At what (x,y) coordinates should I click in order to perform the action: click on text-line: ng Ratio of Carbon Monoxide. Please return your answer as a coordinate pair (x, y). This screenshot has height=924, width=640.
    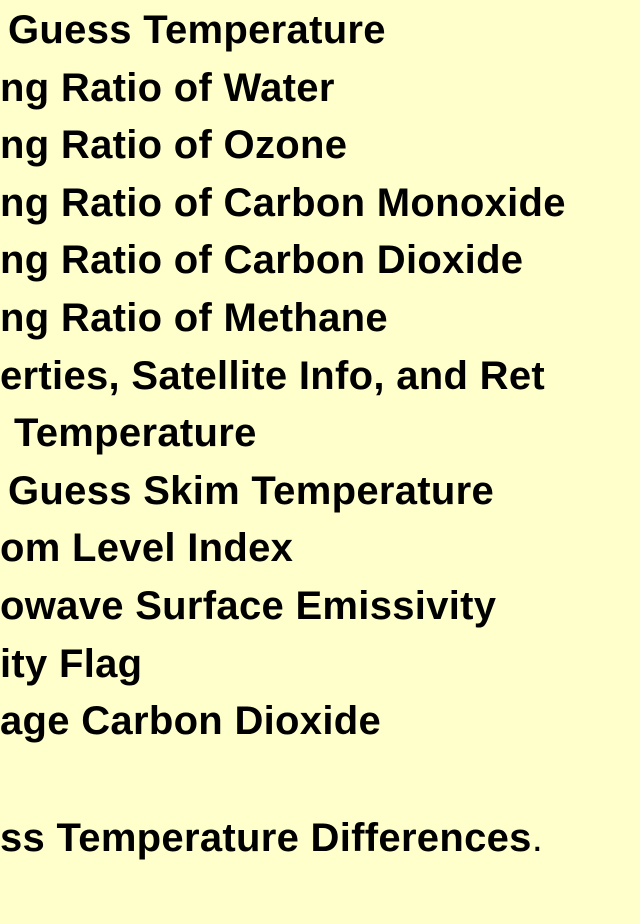
    Looking at the image, I should click on (283, 202).